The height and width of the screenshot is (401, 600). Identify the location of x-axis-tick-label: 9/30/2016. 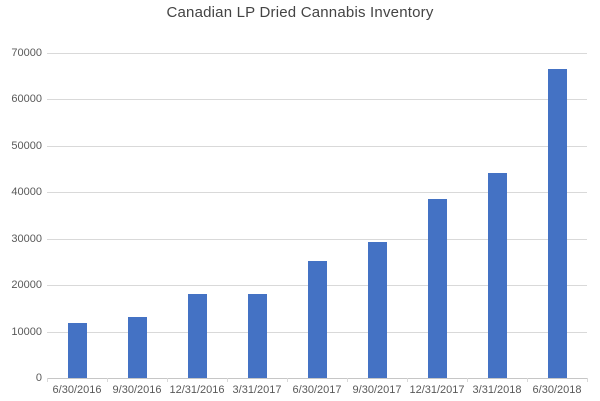
(137, 390).